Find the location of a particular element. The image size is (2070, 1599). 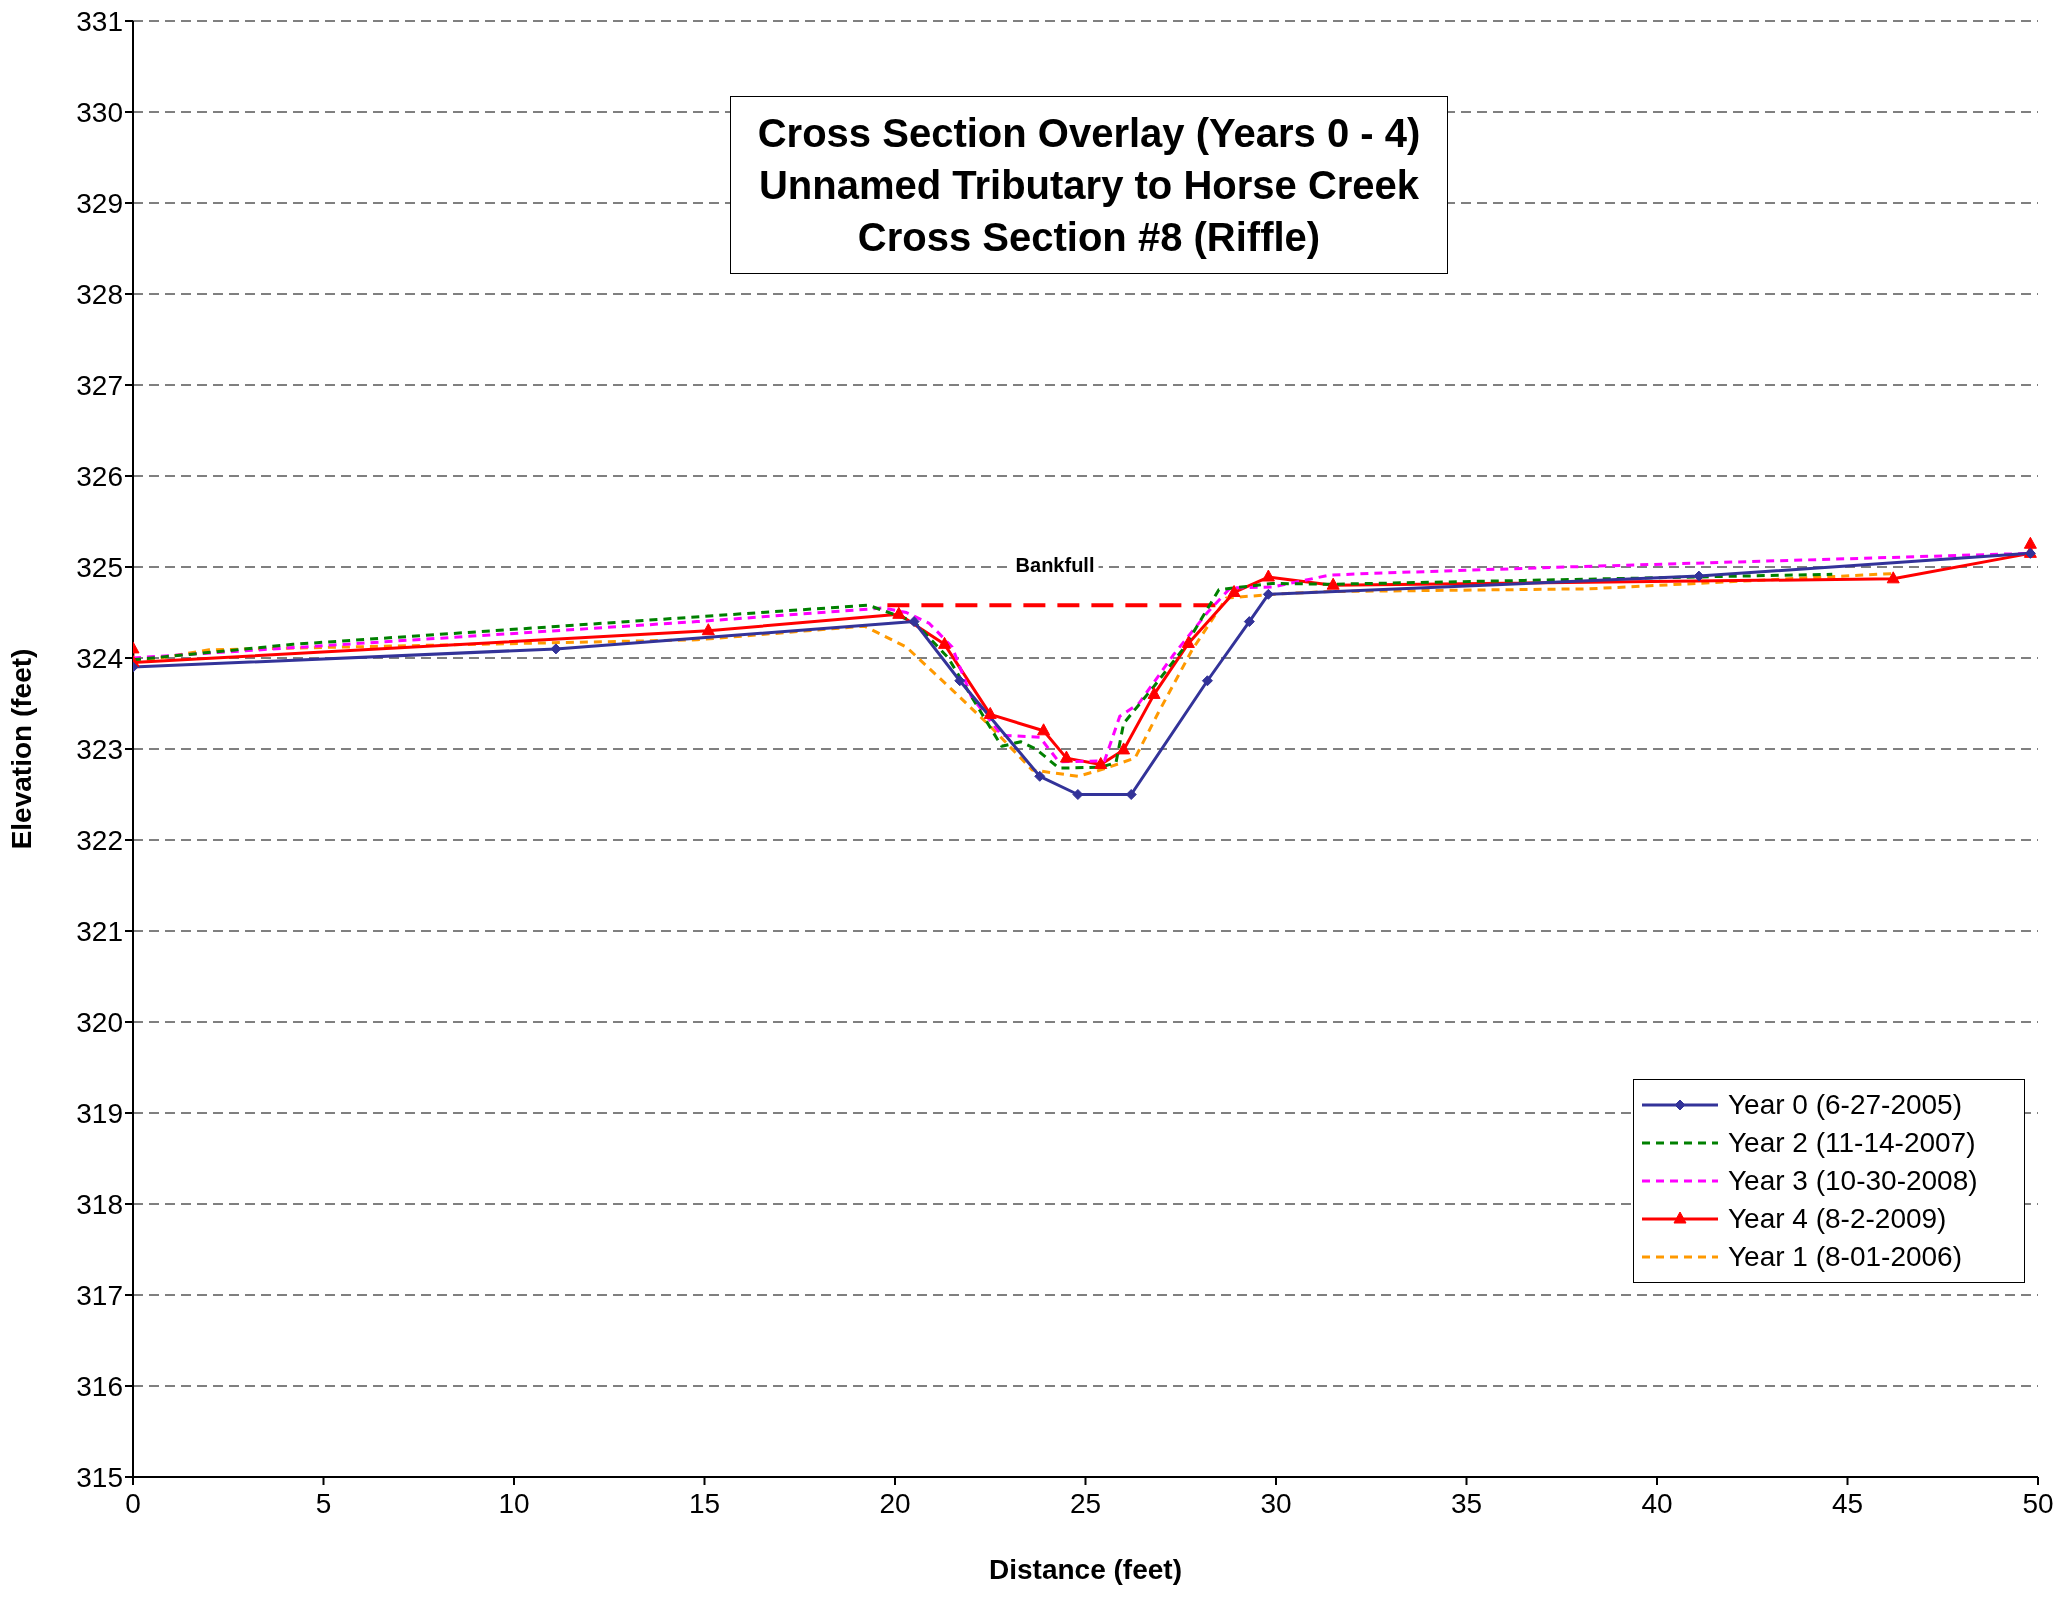

legend-label: Year 3 (10-30-2008) is located at coordinates (1853, 1181).